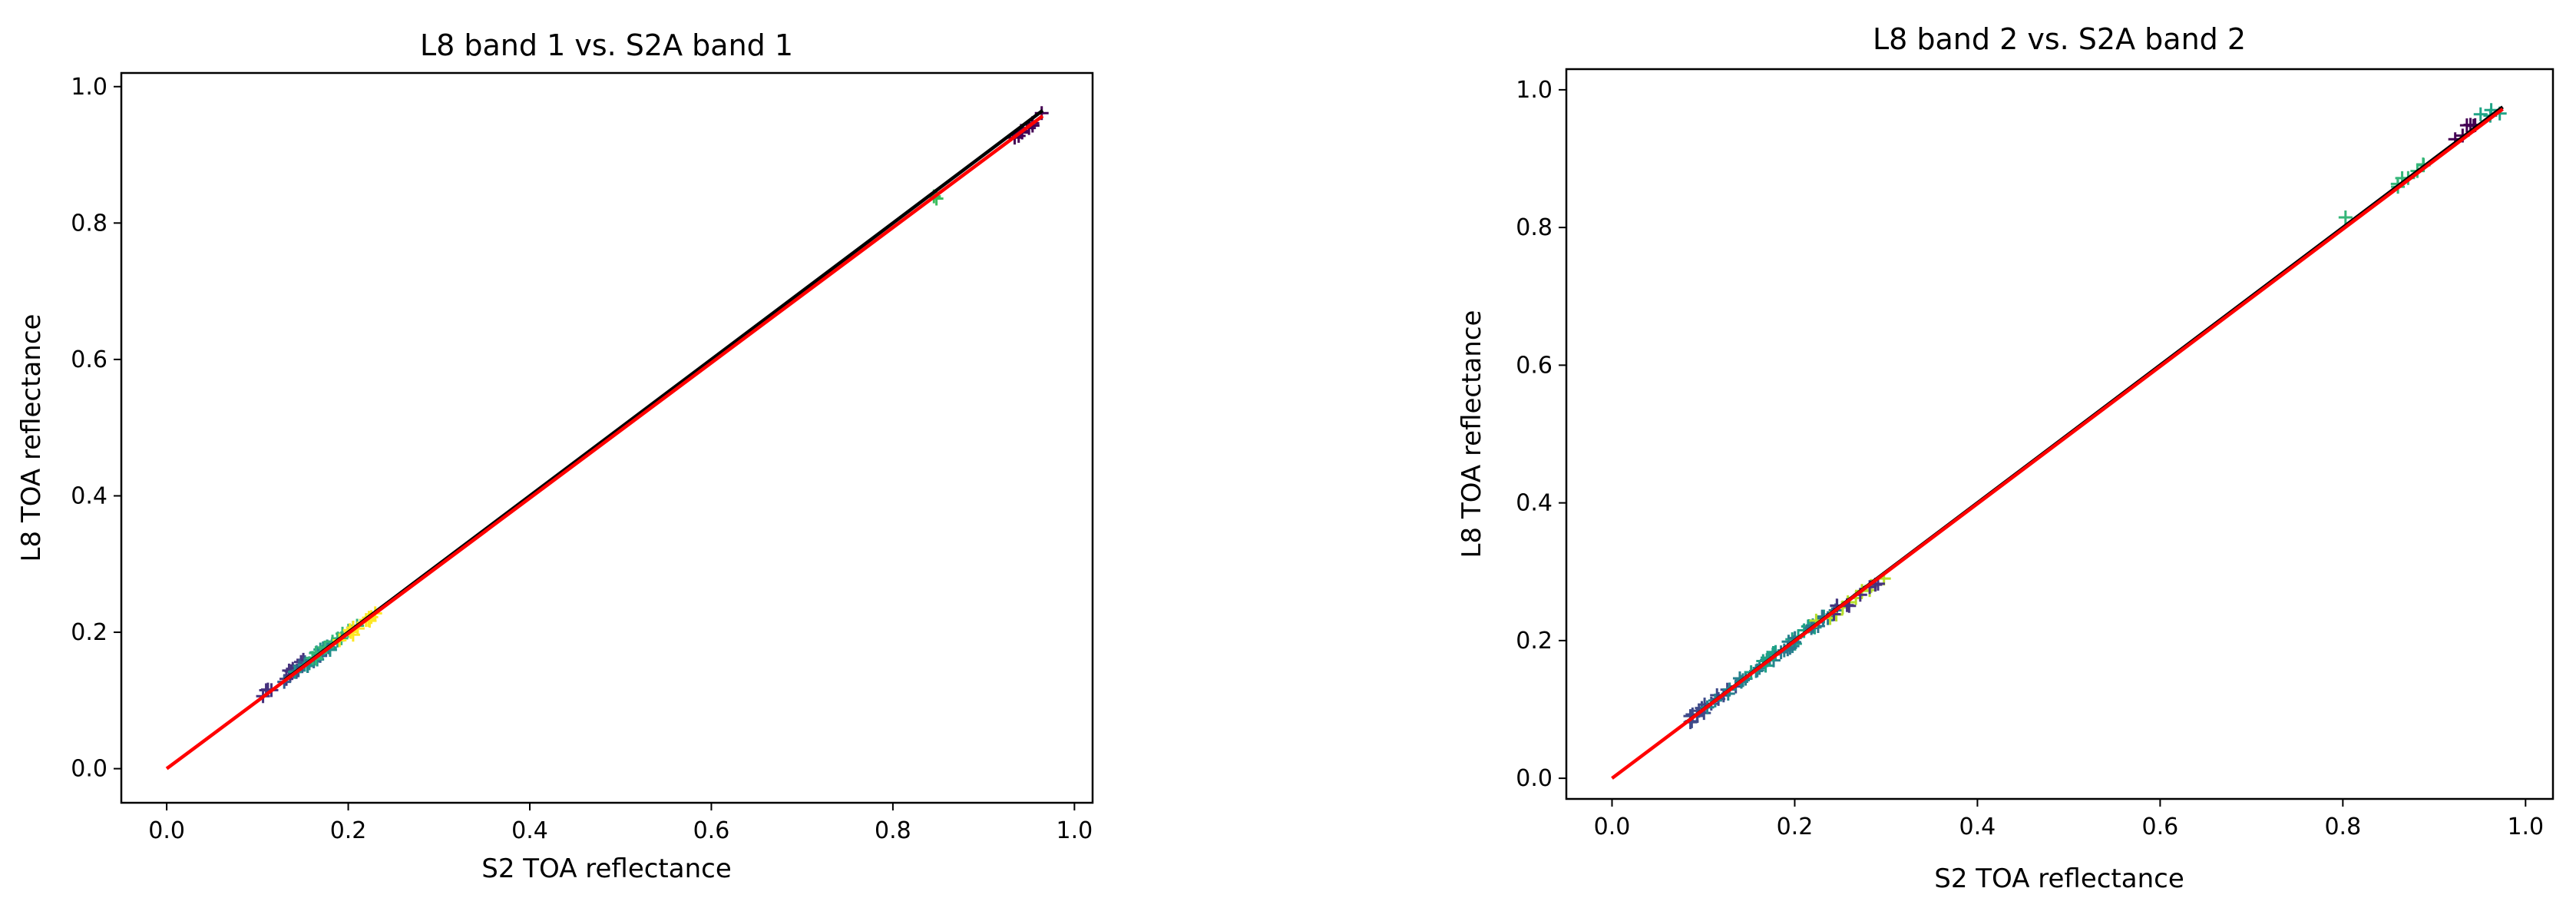 The image size is (2576, 918). What do you see at coordinates (2059, 39) in the screenshot?
I see `chart-title: L8 band 2 vs. S2A band 2` at bounding box center [2059, 39].